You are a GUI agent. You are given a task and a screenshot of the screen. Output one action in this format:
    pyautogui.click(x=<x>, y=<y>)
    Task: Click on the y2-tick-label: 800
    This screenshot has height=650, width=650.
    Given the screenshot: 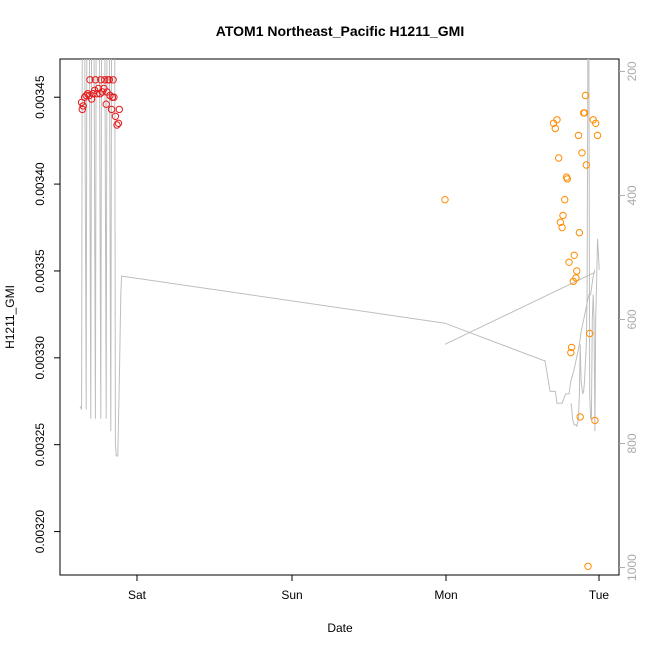 What is the action you would take?
    pyautogui.click(x=632, y=443)
    